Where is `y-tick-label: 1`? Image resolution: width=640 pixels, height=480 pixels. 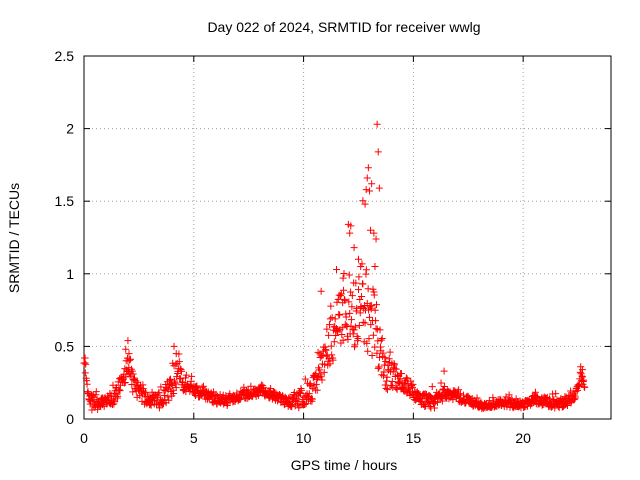
y-tick-label: 1 is located at coordinates (70, 274).